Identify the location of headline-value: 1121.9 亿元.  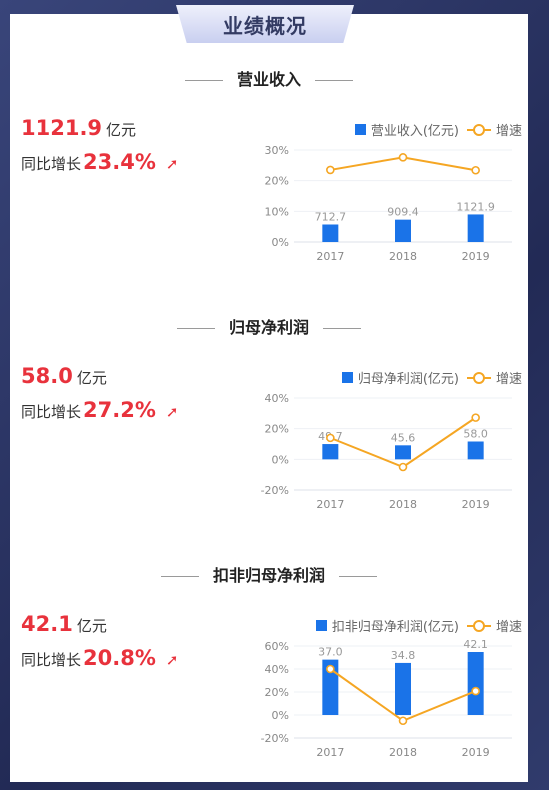
(78, 128).